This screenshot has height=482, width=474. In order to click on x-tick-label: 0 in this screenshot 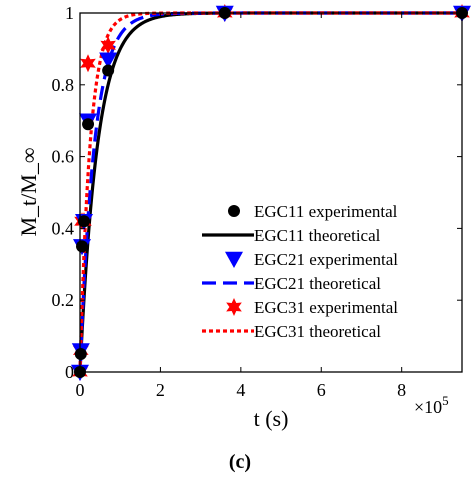, I will do `click(80, 390)`.